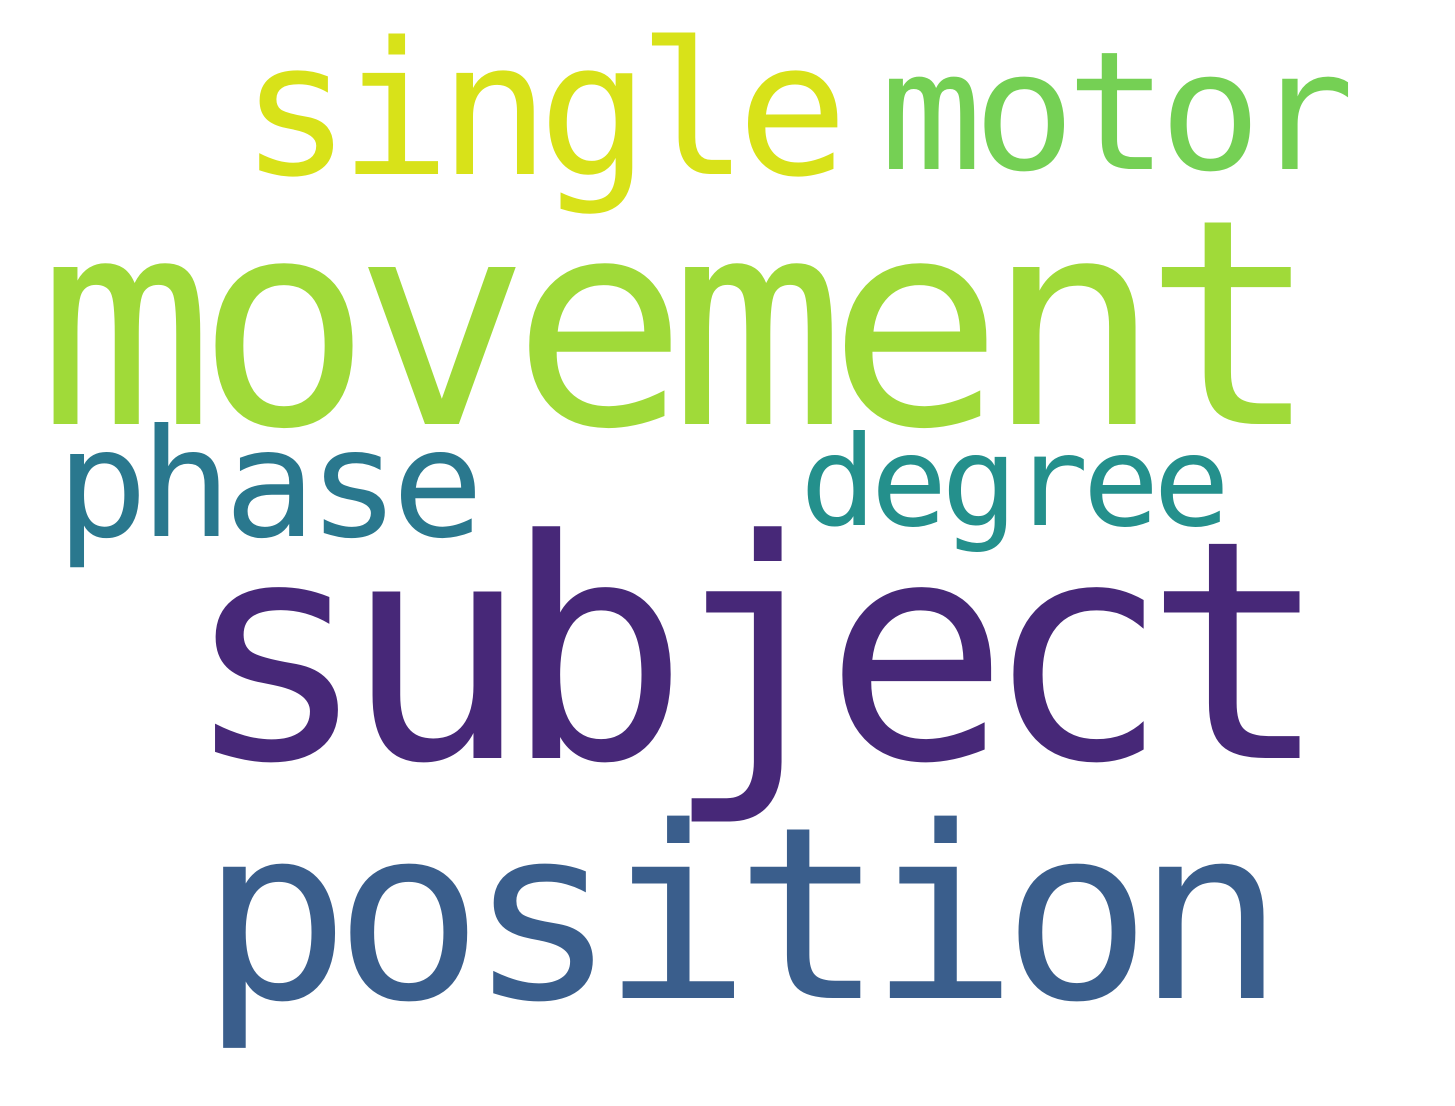 The height and width of the screenshot is (1106, 1455). I want to click on word-phase: phase, so click(270, 485).